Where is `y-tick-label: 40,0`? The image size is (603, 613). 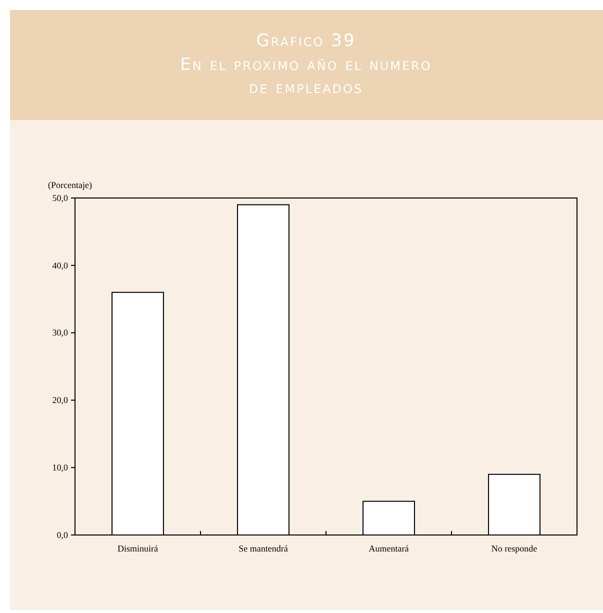 y-tick-label: 40,0 is located at coordinates (60, 265).